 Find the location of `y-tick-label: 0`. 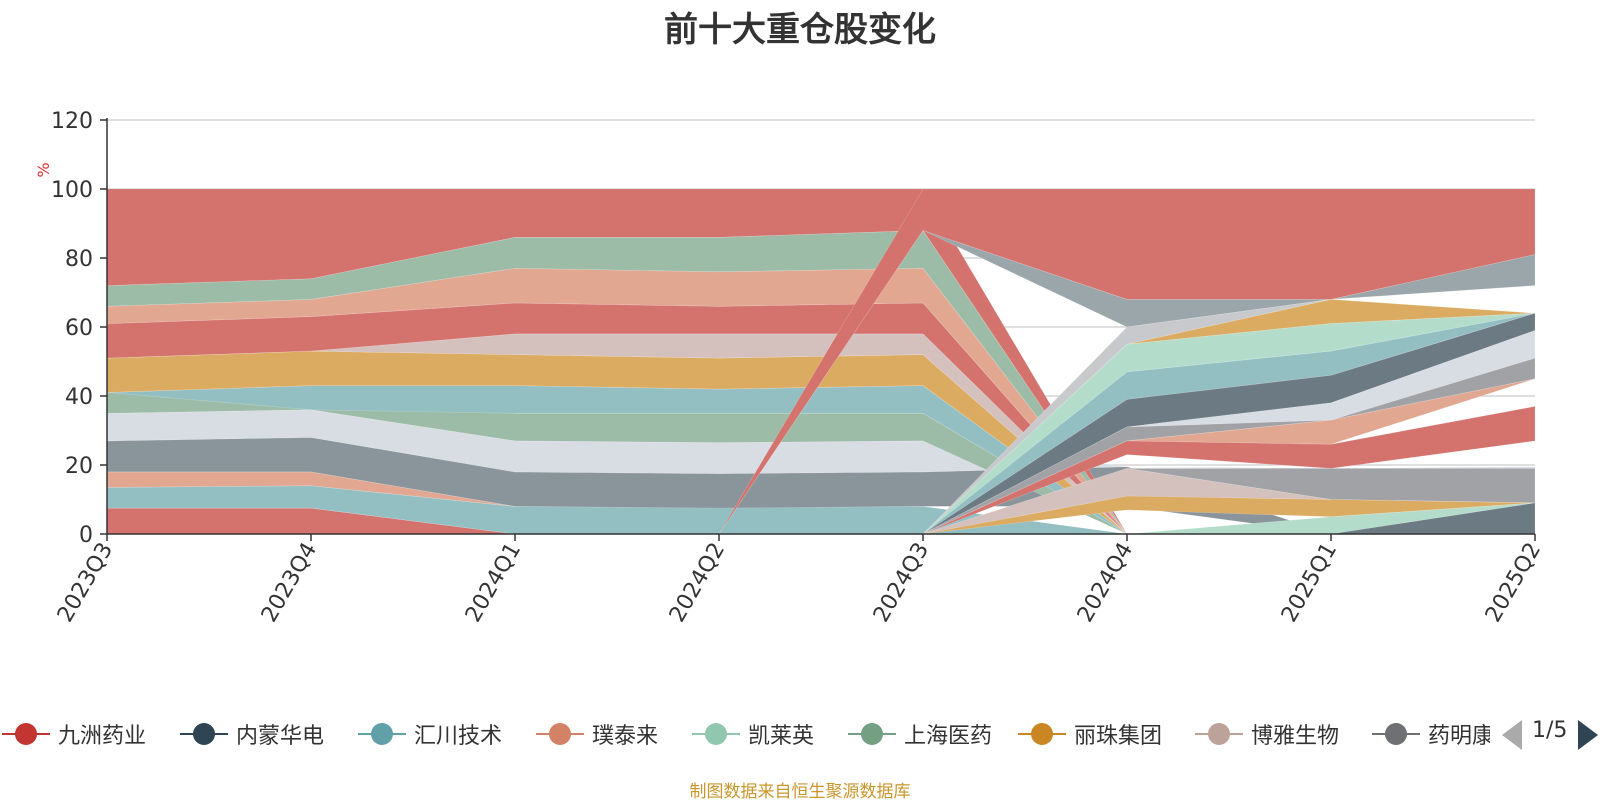

y-tick-label: 0 is located at coordinates (86, 535).